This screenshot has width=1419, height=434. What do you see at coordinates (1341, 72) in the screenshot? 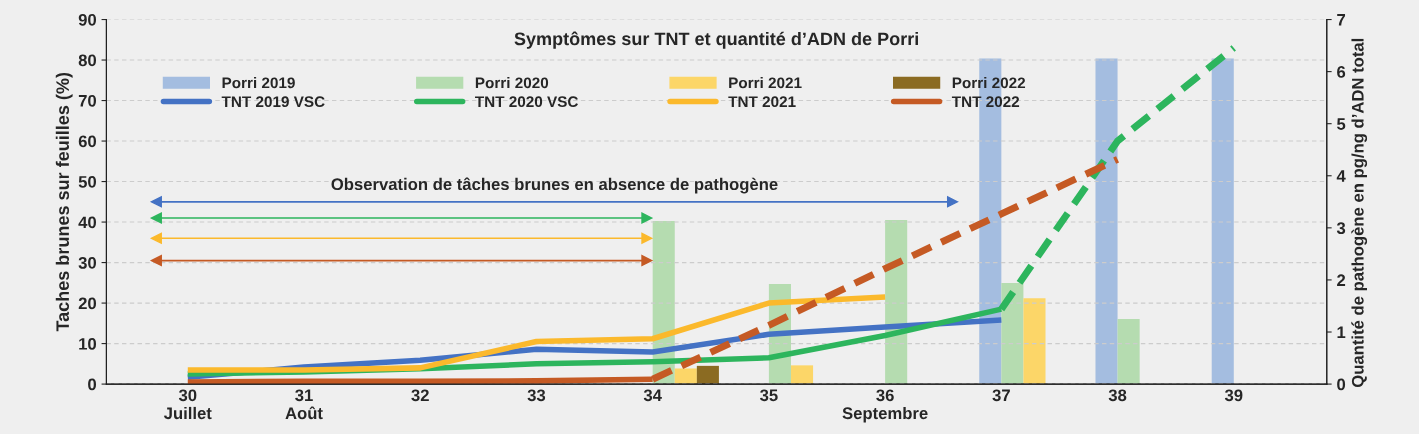
I see `y2-tick-label: 6` at bounding box center [1341, 72].